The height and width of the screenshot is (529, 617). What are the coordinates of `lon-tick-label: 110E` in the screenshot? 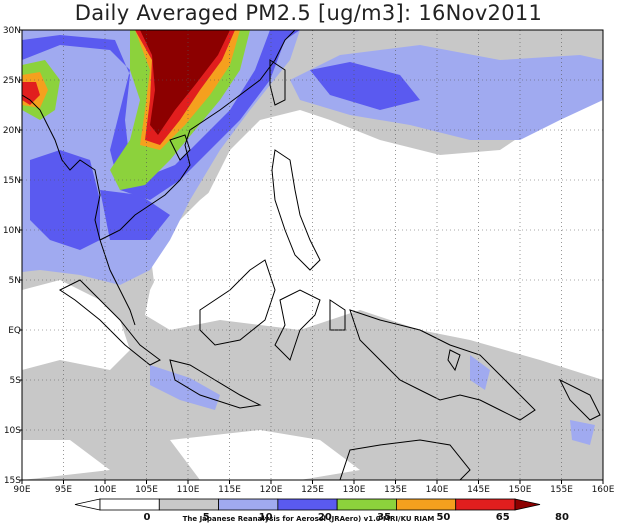 It's located at (188, 490).